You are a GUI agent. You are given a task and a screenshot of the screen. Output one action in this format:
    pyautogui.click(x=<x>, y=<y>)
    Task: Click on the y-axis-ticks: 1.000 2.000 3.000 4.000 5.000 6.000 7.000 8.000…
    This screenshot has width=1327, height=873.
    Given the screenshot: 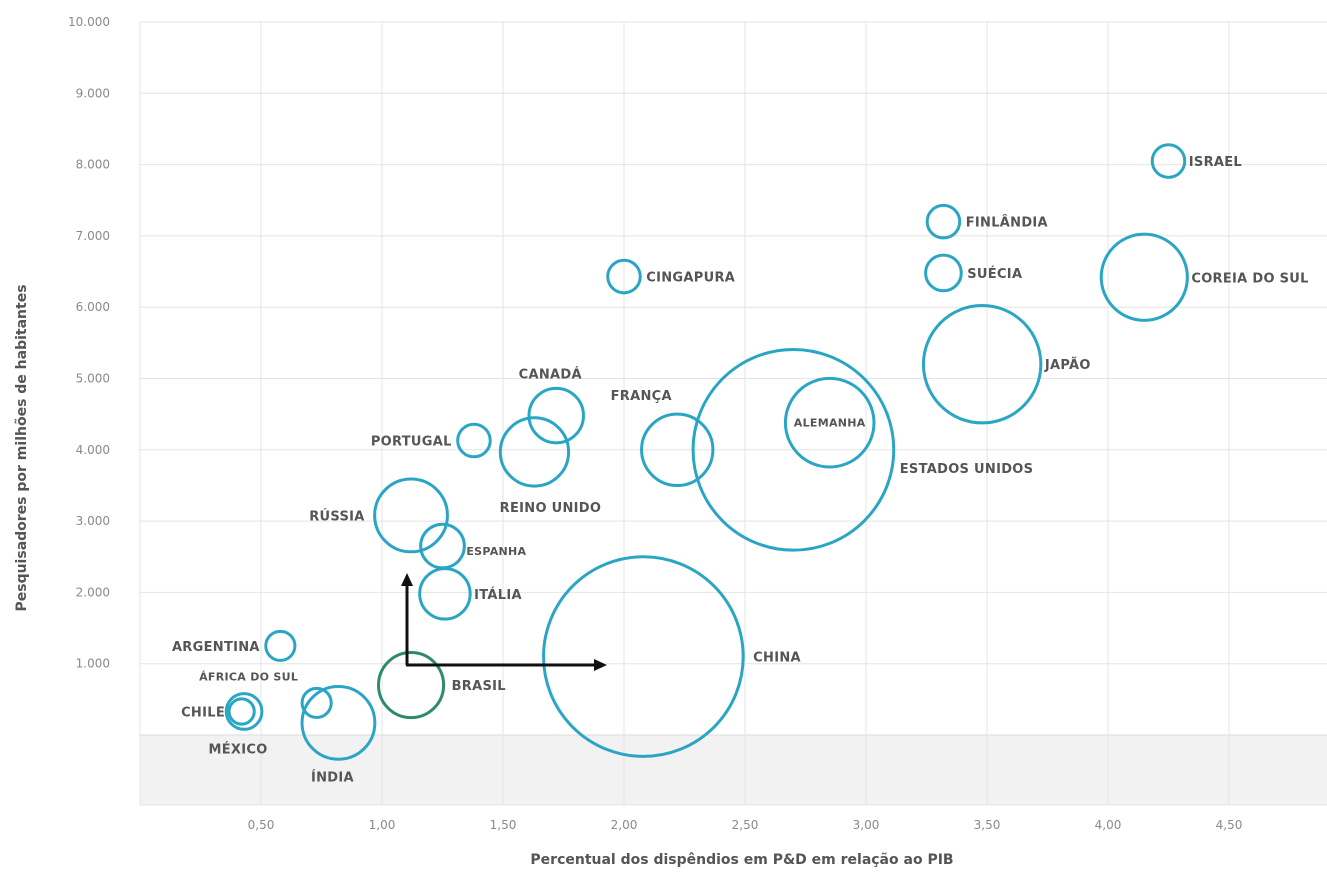 What is the action you would take?
    pyautogui.click(x=89, y=343)
    